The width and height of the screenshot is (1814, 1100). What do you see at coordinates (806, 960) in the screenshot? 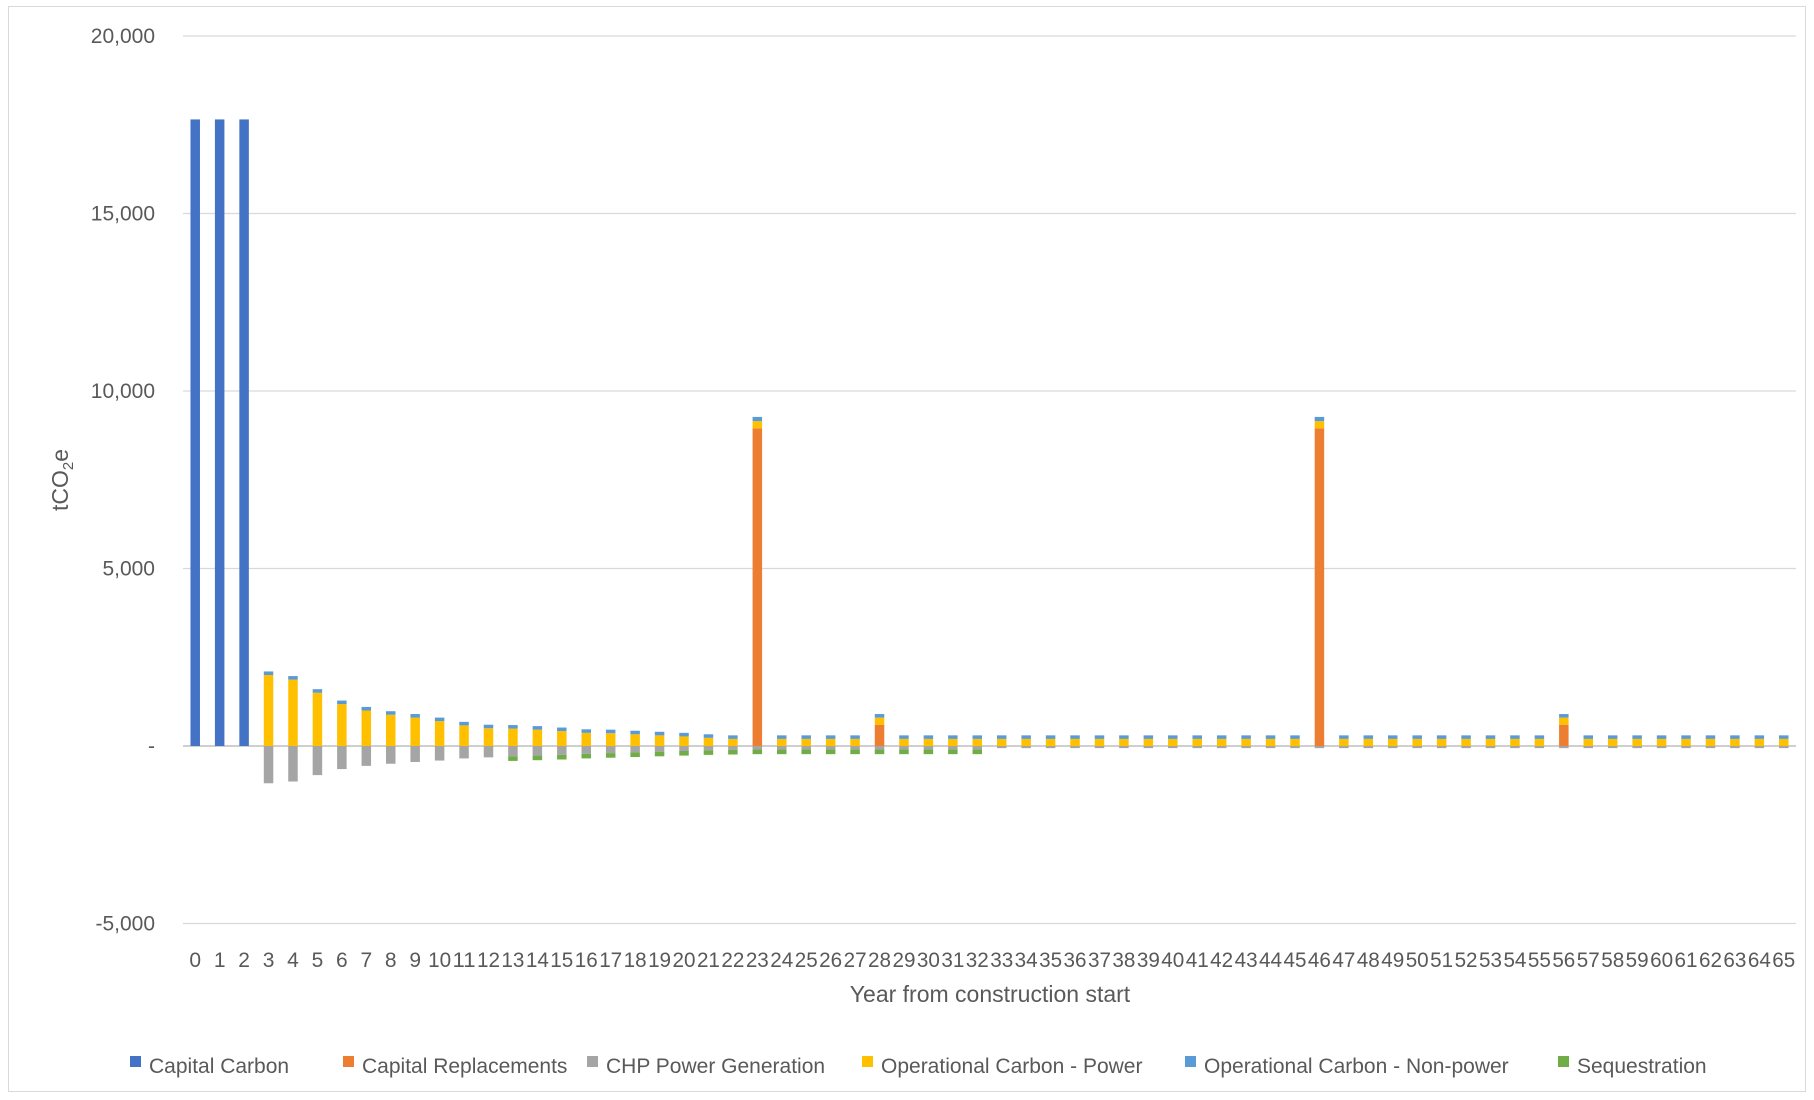
I see `x-tick-label: 25` at bounding box center [806, 960].